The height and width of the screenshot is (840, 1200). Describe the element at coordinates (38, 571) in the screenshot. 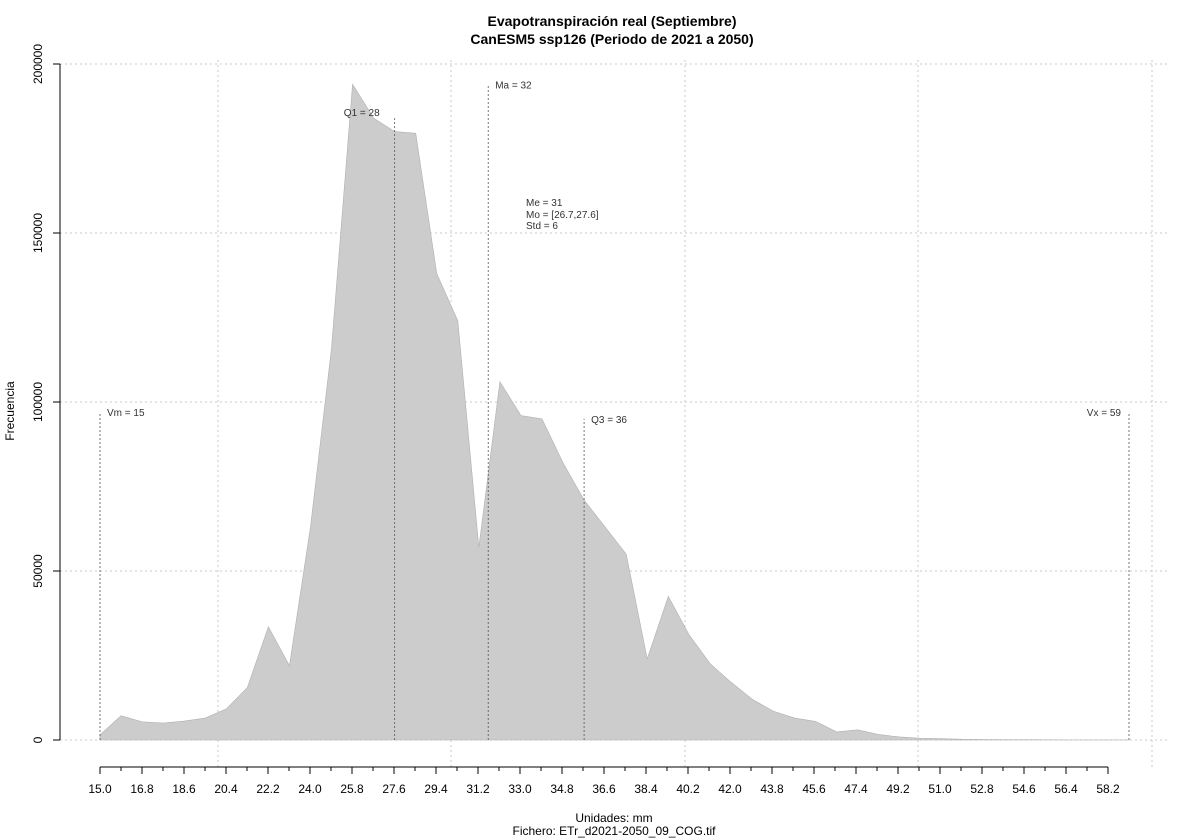

I see `y-tick-label: 50000` at that location.